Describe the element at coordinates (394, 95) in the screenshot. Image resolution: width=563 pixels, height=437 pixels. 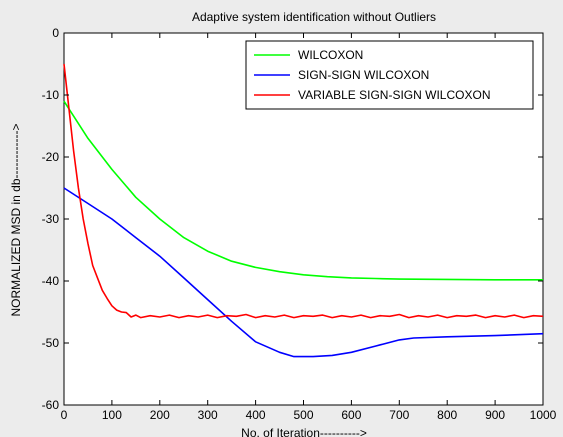
I see `legend-label-3: VARIABLE SIGN-SIGN WILCOXON` at that location.